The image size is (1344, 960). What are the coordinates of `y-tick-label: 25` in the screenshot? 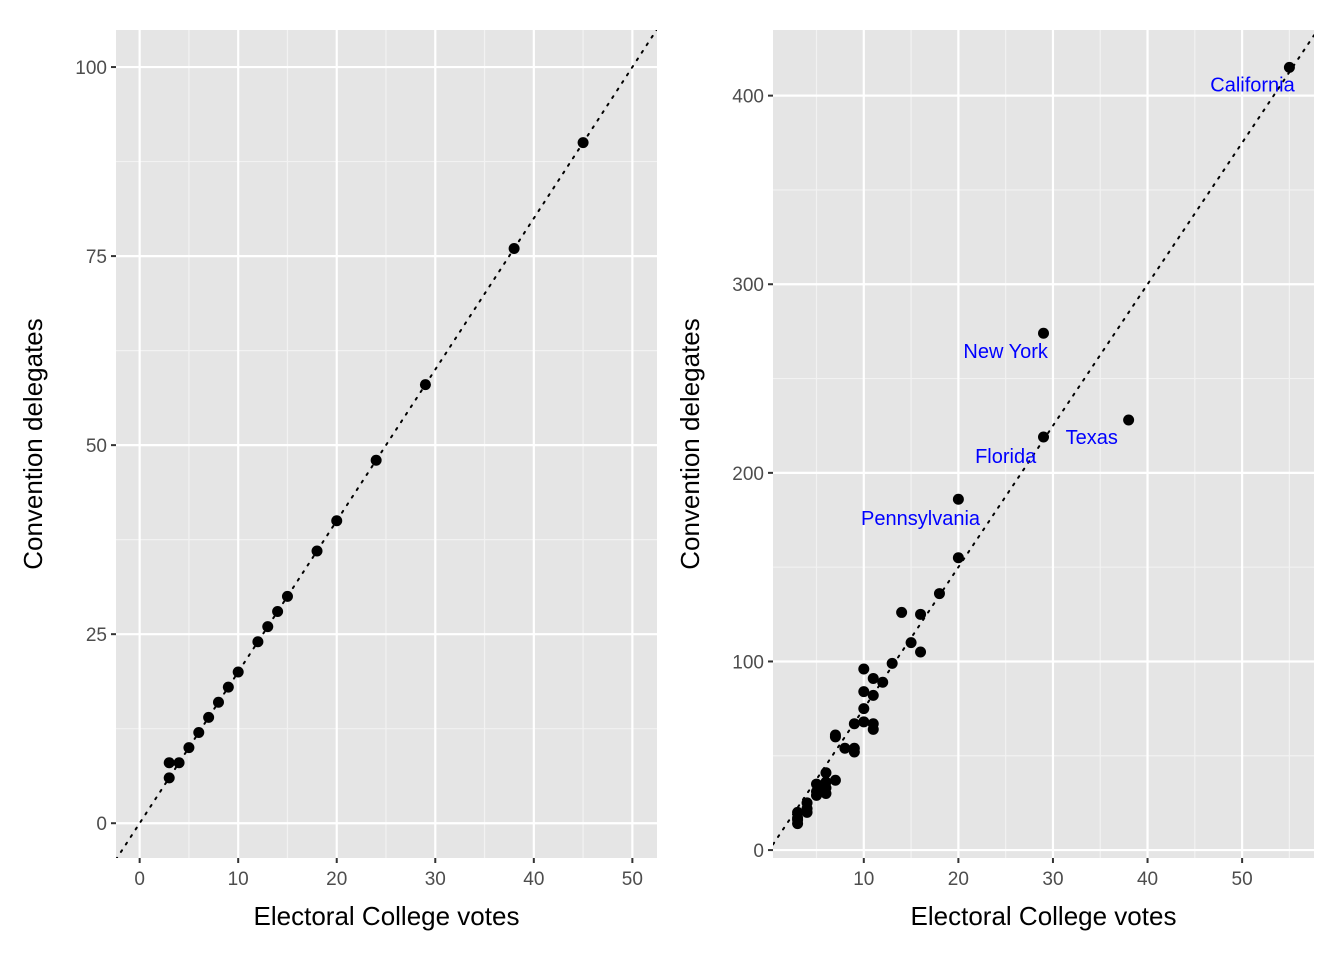 It's located at (96, 635).